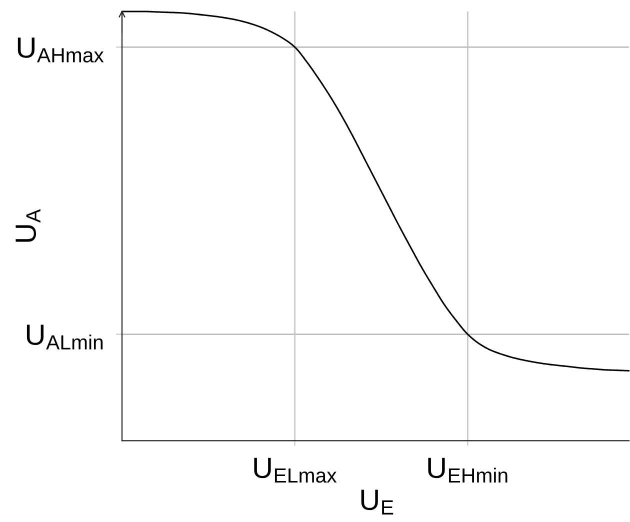 The image size is (630, 522). I want to click on y-axis-title: U$_{A}$, so click(28, 225).